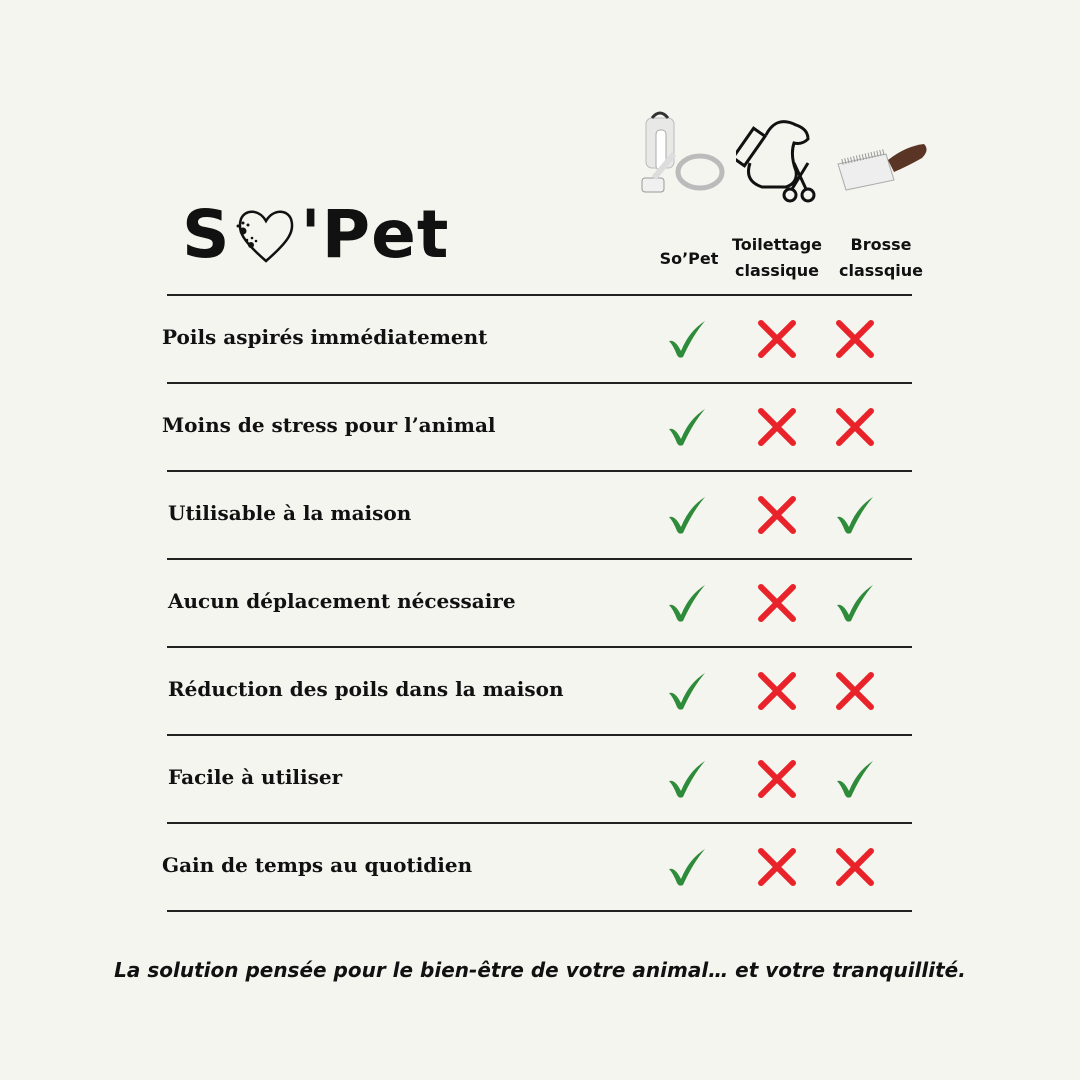 This screenshot has width=1080, height=1080. What do you see at coordinates (776, 161) in the screenshot?
I see `dog-scissors-comb-icon` at bounding box center [776, 161].